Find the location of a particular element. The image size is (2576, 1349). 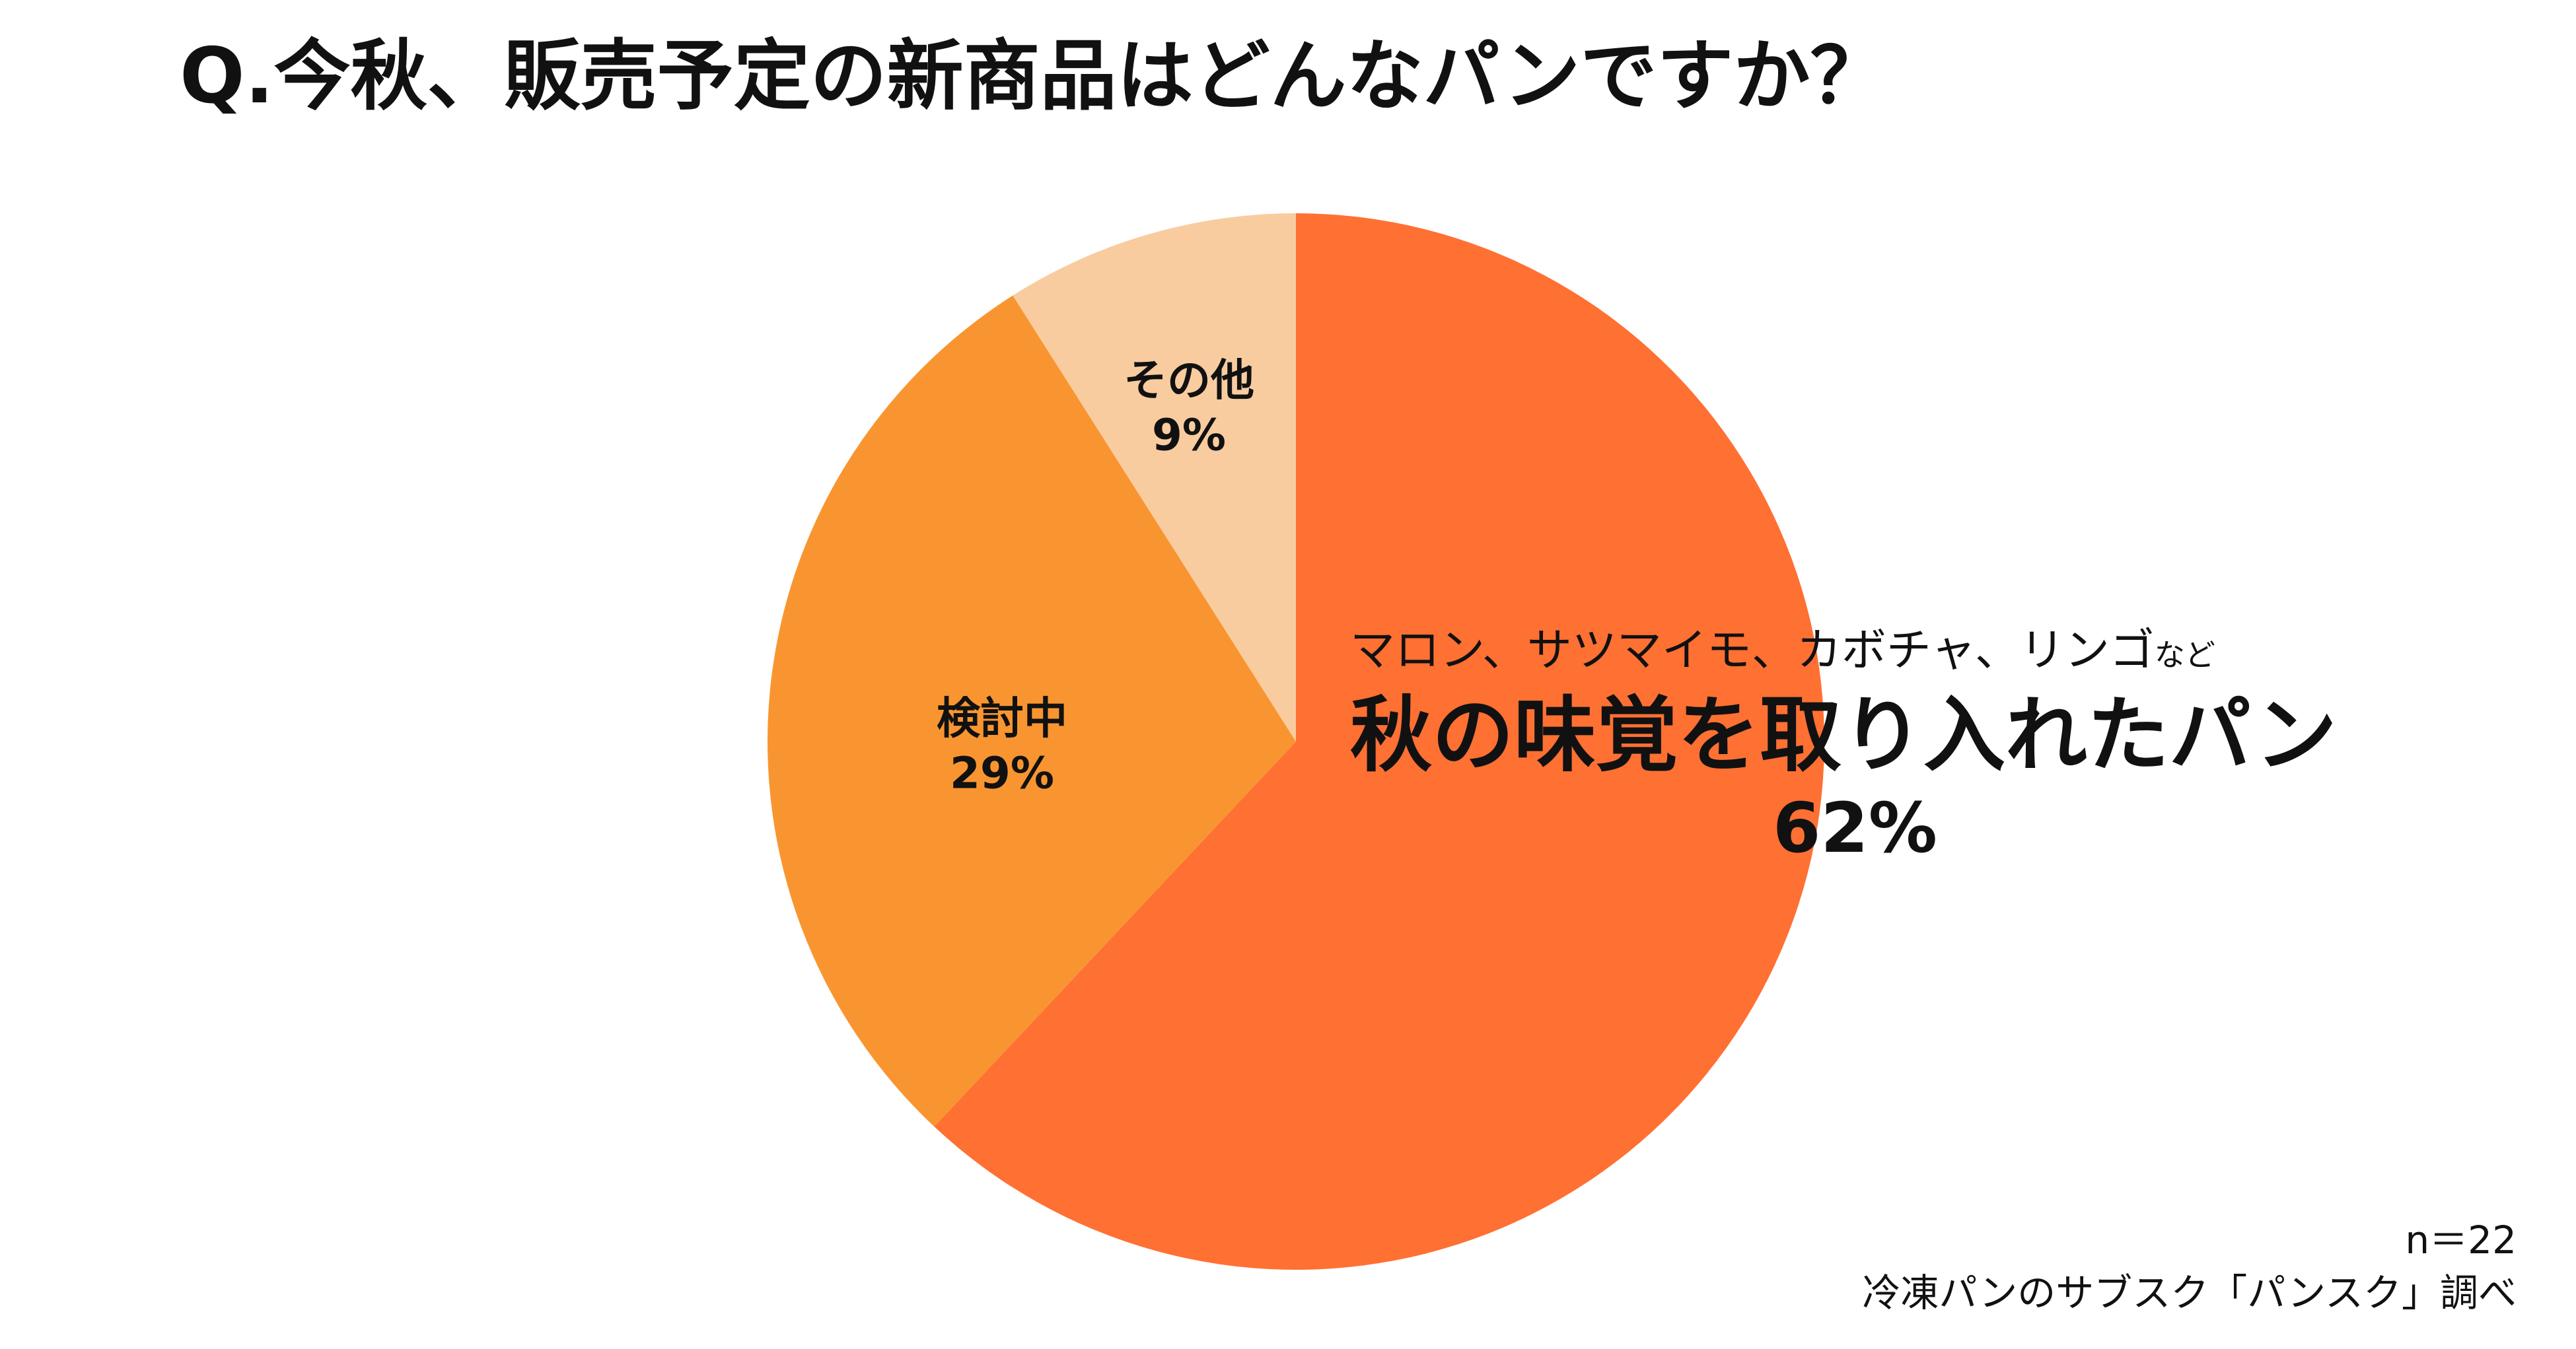

slice-label-autumn: マロン、サツマイモ、カボチャ、リンゴなど 秋の味覚を取り入れたパン 62% is located at coordinates (1843, 746).